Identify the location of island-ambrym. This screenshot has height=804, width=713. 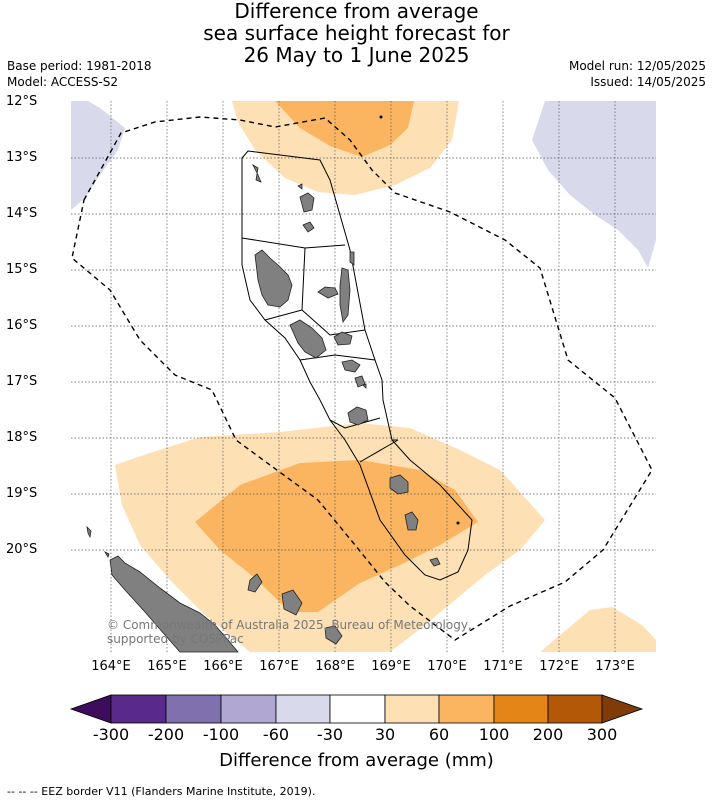
(343, 338).